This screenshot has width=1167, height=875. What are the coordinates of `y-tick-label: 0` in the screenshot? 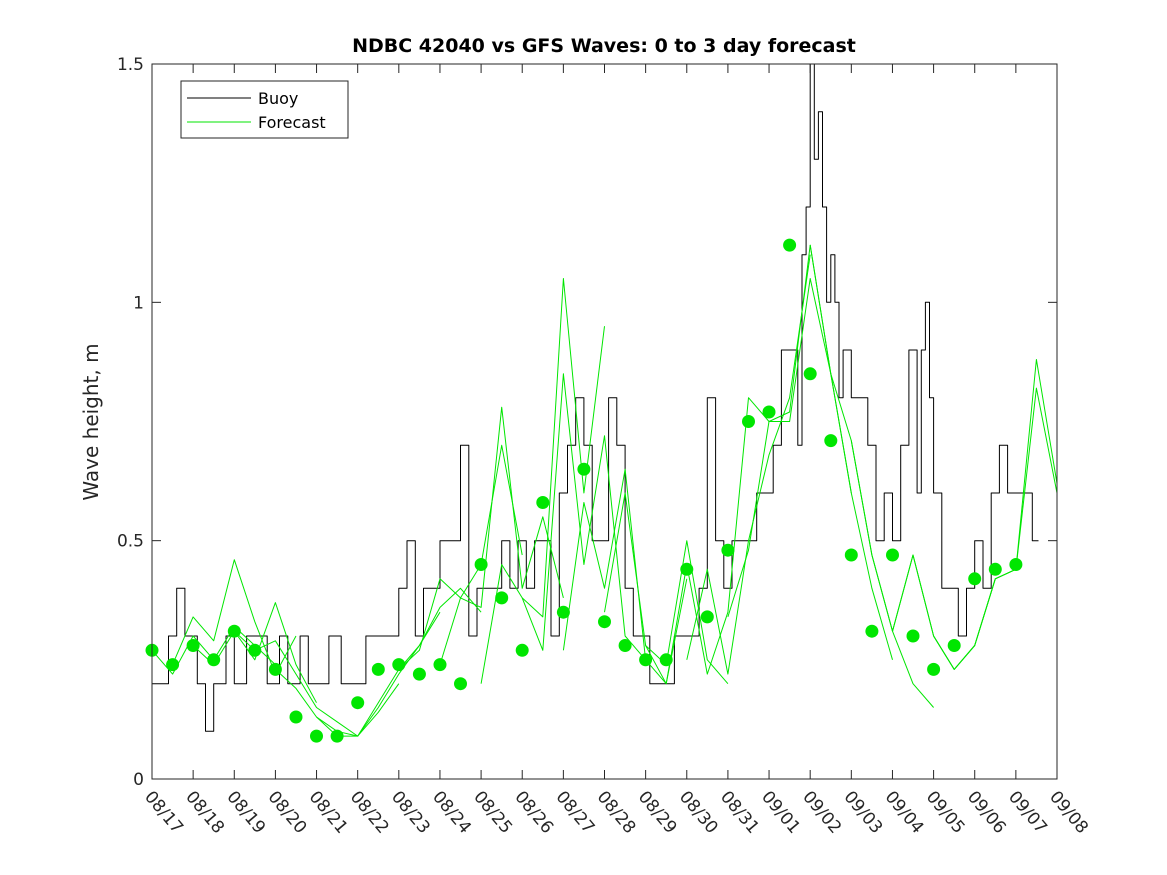 It's located at (138, 780).